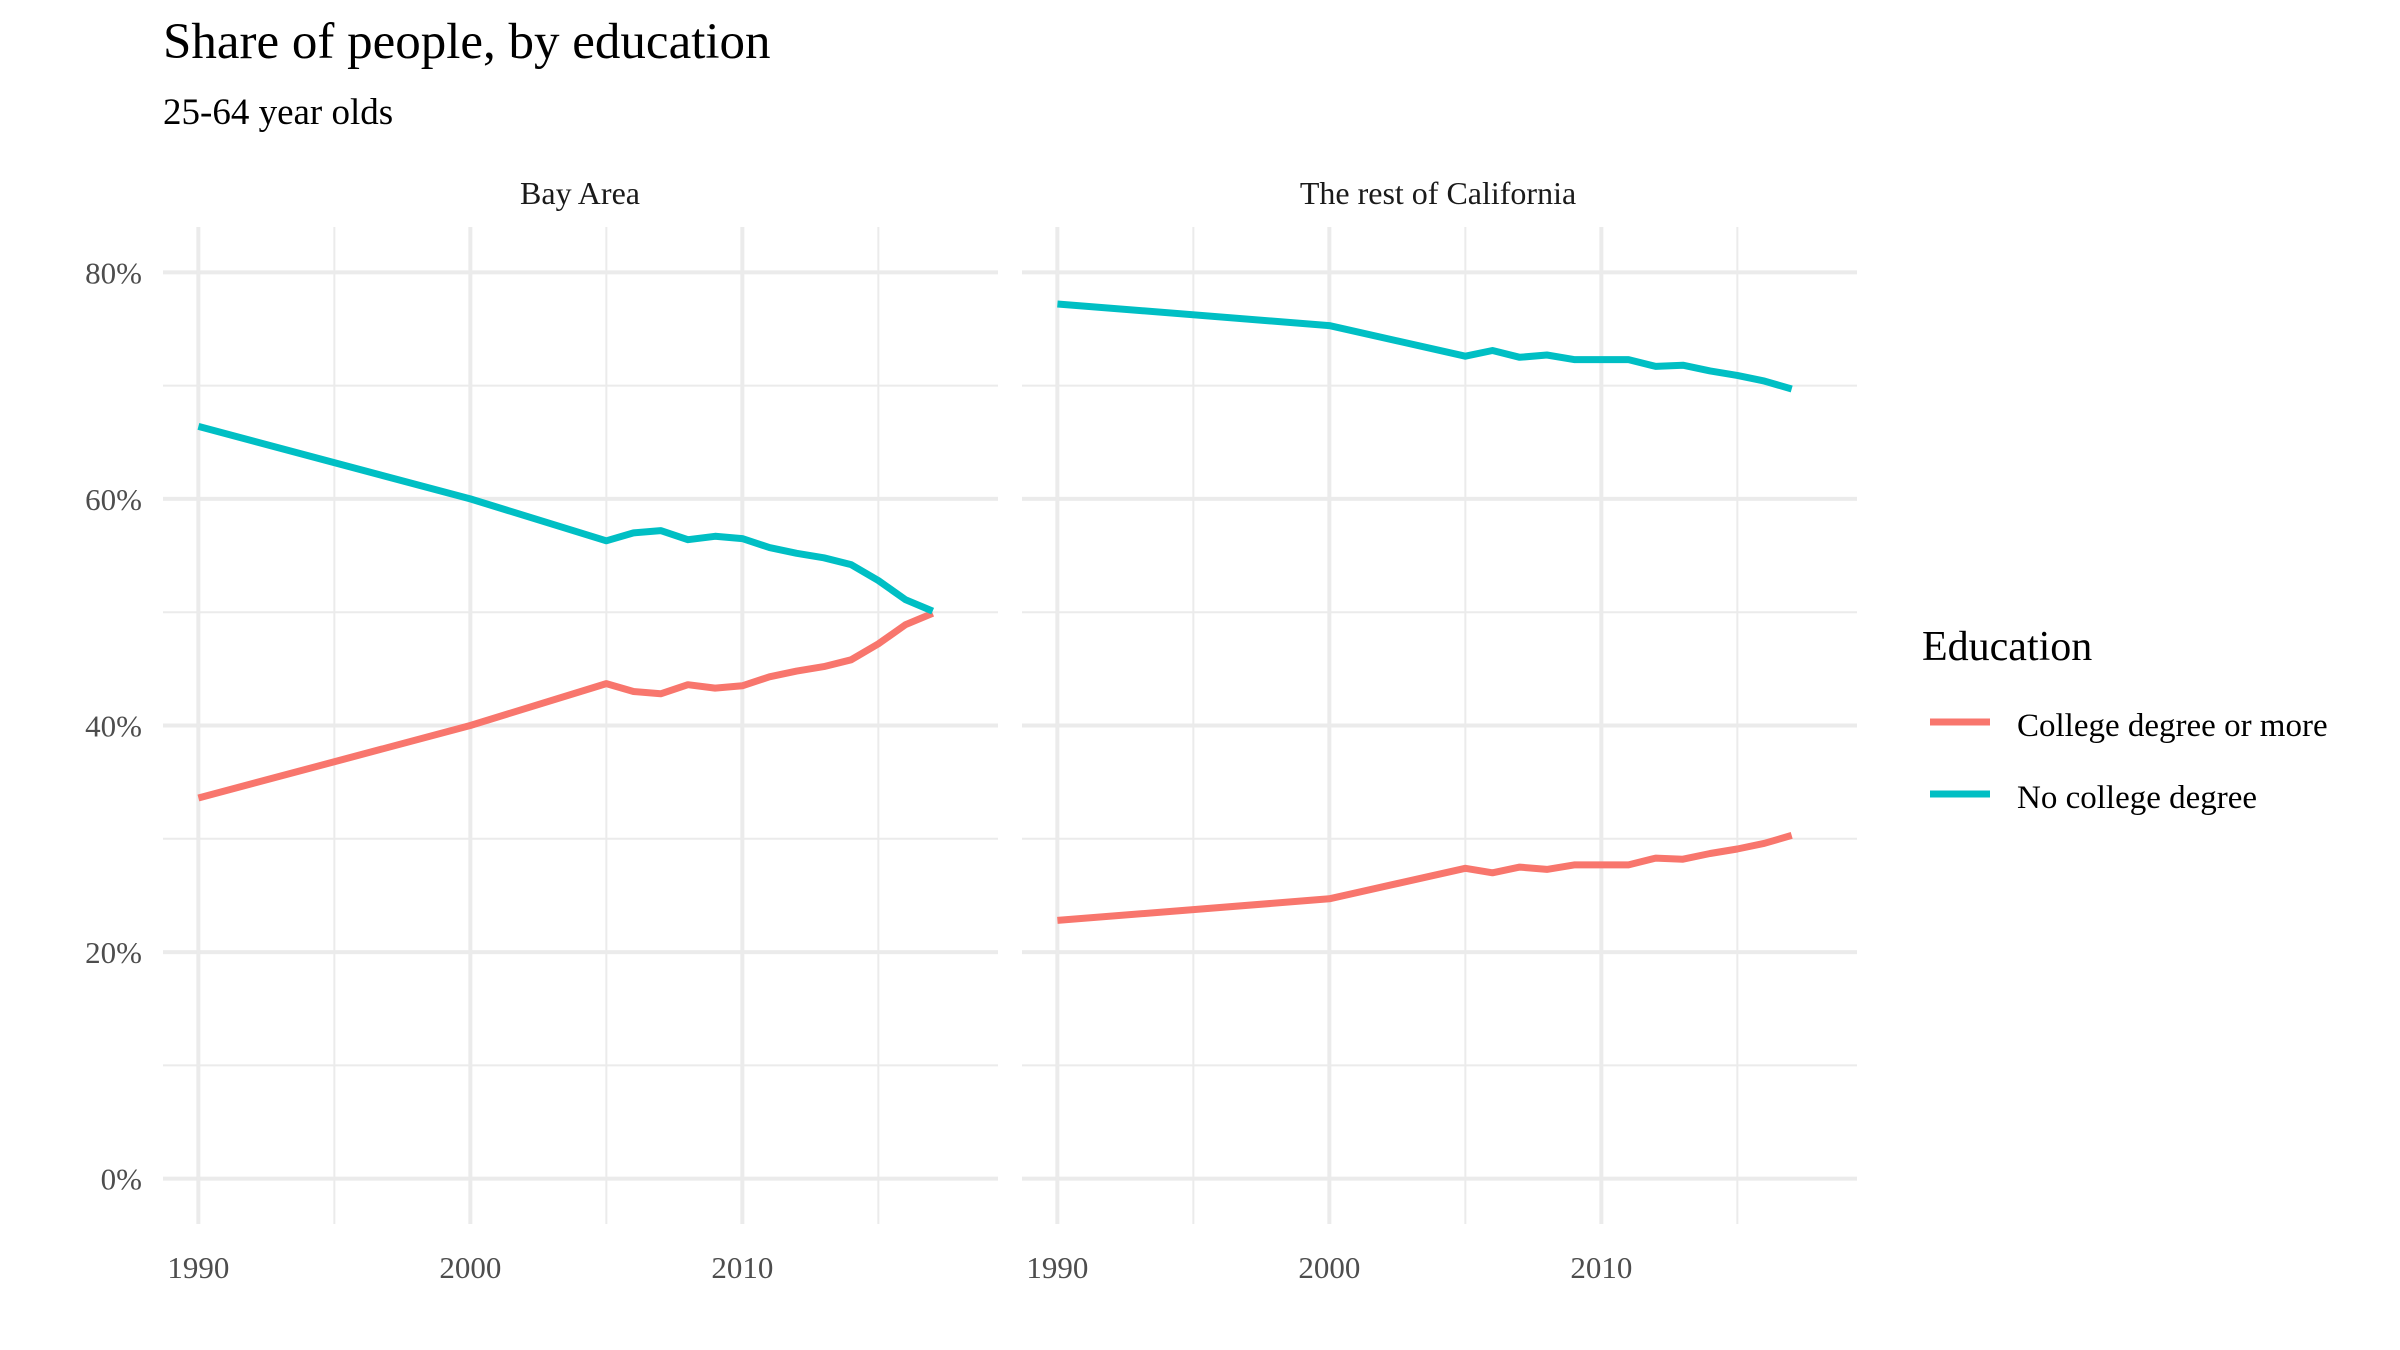  I want to click on legend-title: Education, so click(2007, 647).